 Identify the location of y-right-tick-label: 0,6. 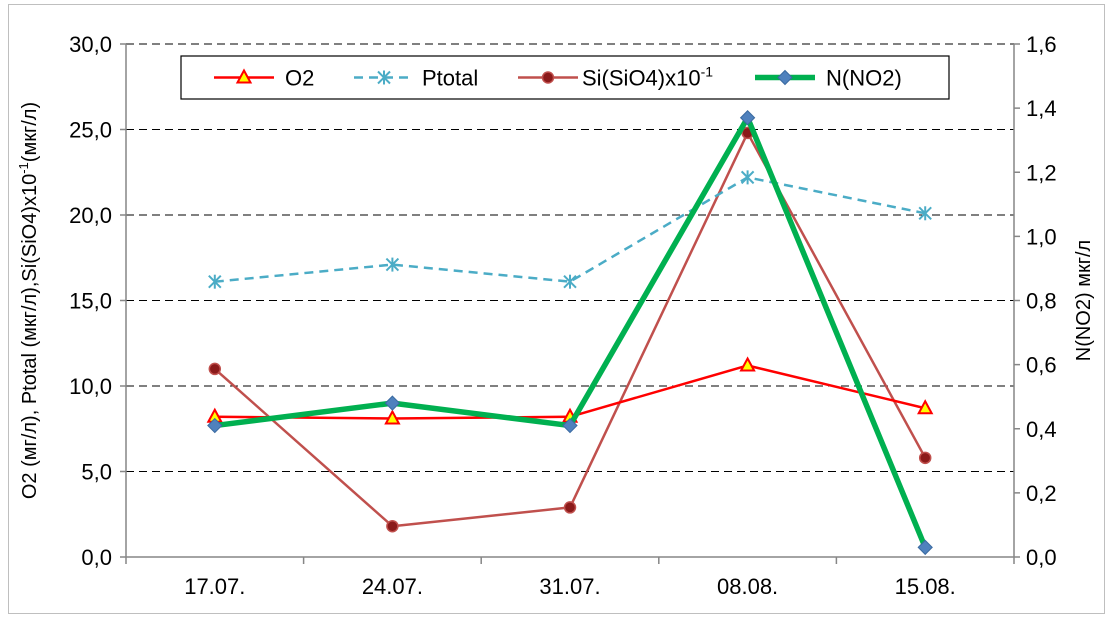
(1041, 365).